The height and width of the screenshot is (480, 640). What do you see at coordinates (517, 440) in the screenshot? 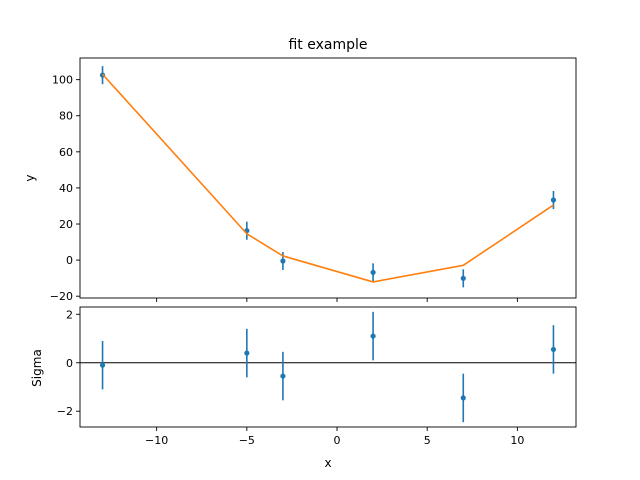
I see `bottom-x-tick-label: 10` at bounding box center [517, 440].